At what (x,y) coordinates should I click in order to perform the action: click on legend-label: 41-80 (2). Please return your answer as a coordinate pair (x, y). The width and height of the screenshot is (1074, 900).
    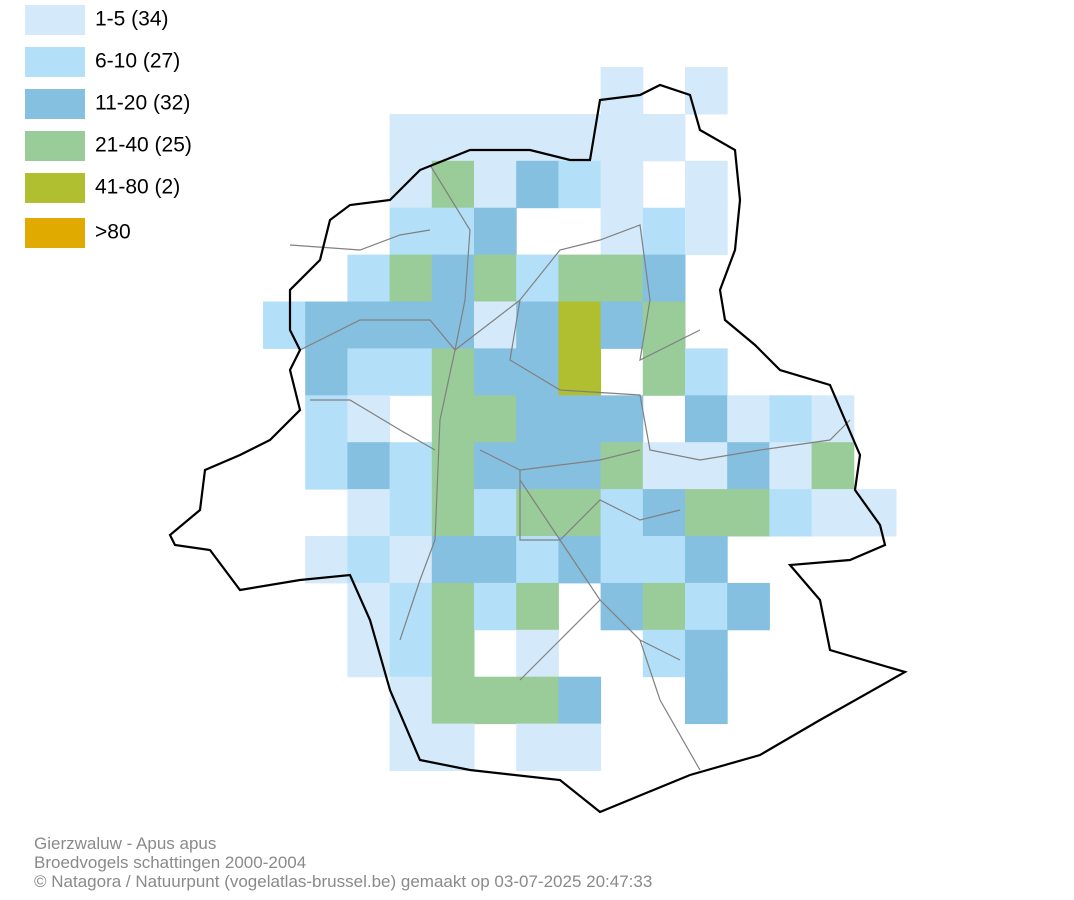
    Looking at the image, I should click on (137, 187).